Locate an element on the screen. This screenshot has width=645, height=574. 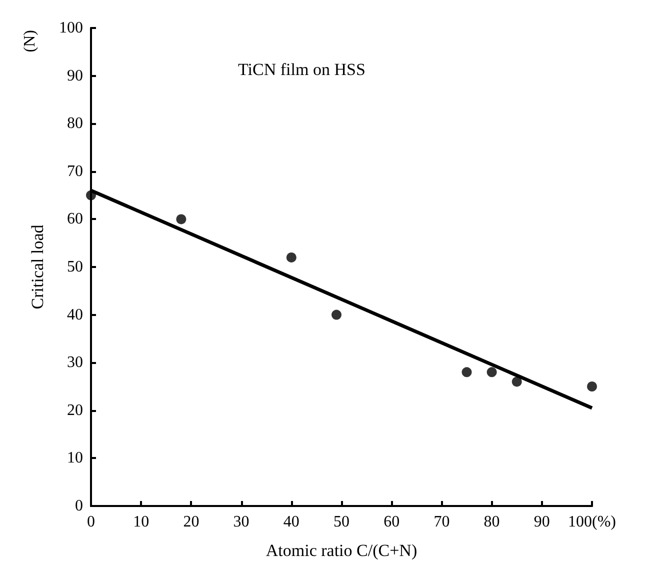
x-tick-label: 0 is located at coordinates (91, 522).